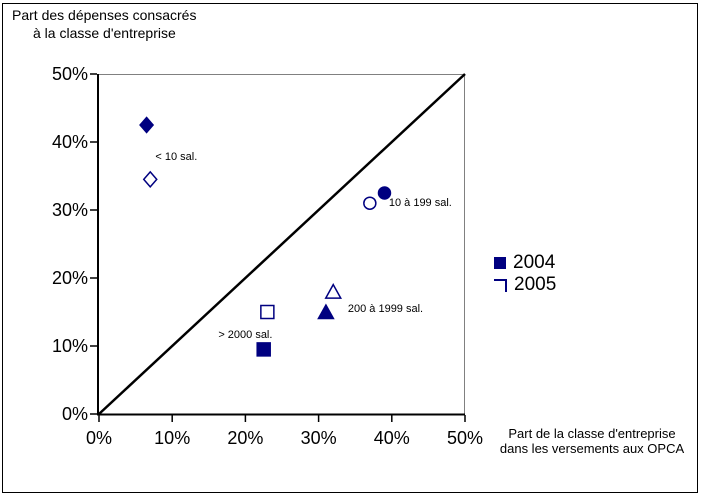  Describe the element at coordinates (267, 312) in the screenshot. I see `data-point-square-open` at that location.